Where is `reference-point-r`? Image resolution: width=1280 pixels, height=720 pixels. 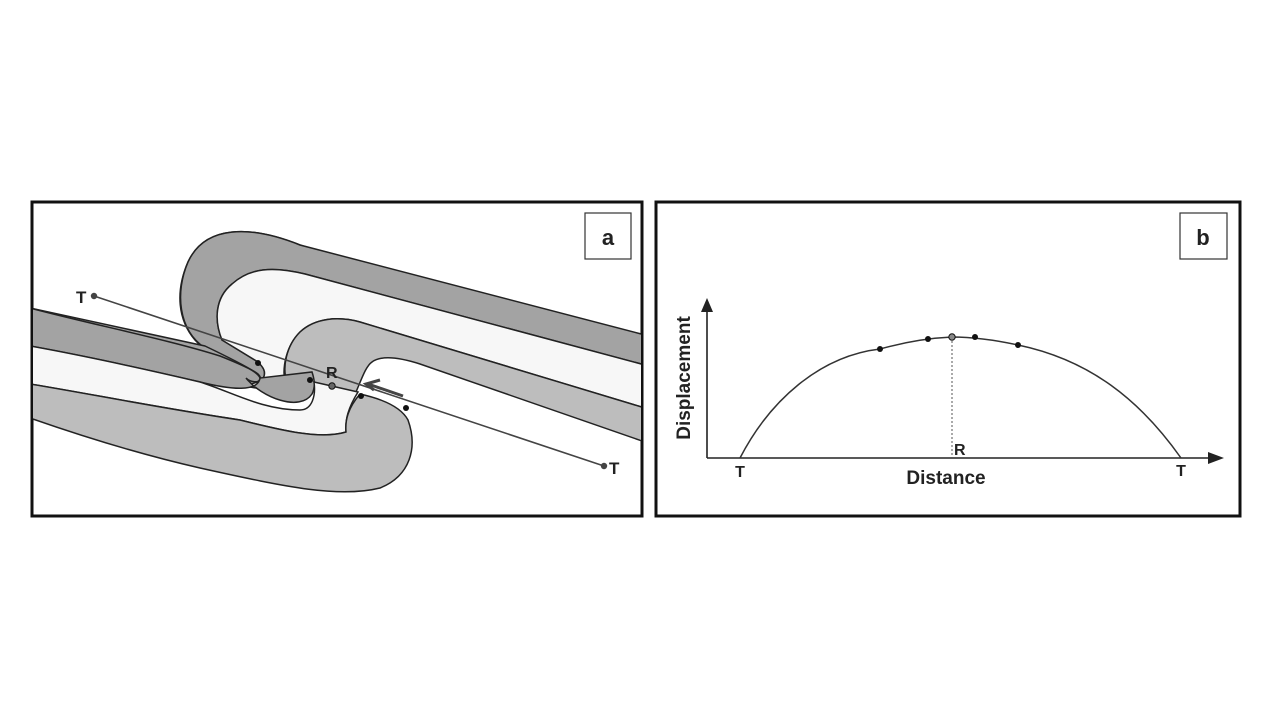
reference-point-r is located at coordinates (332, 386).